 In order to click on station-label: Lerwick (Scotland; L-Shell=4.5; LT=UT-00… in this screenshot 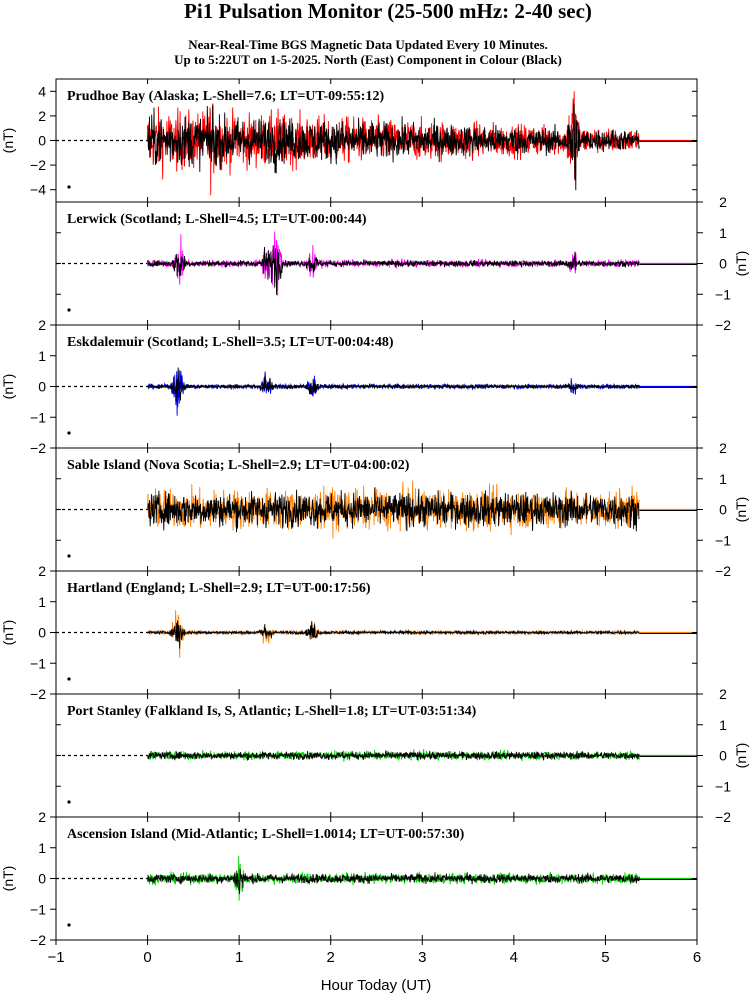, I will do `click(217, 219)`.